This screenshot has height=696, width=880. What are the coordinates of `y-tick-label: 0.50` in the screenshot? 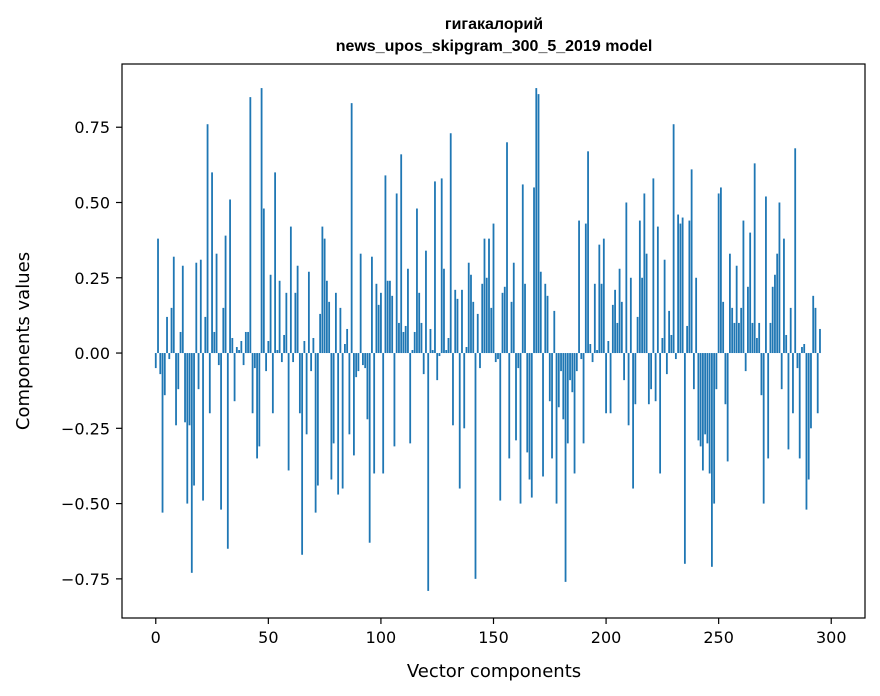 It's located at (92, 203).